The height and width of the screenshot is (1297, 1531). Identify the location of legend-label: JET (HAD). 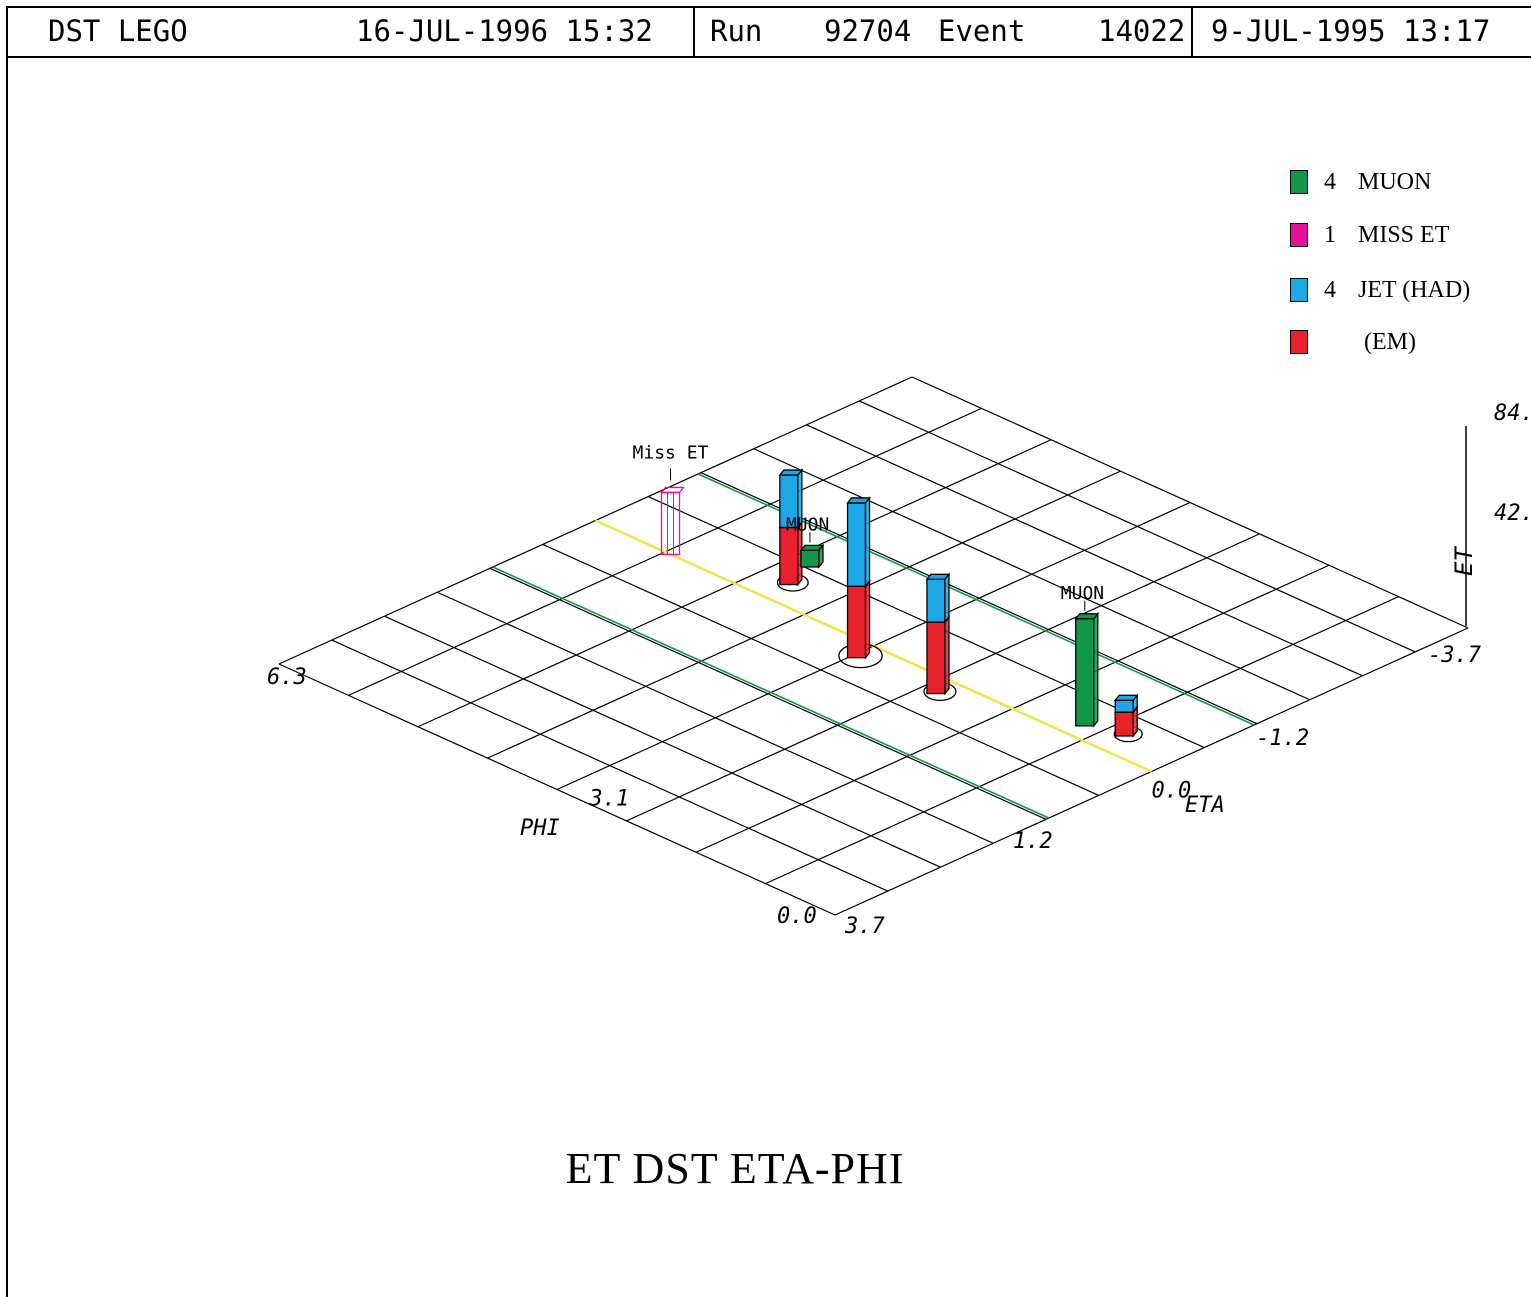
(1414, 290).